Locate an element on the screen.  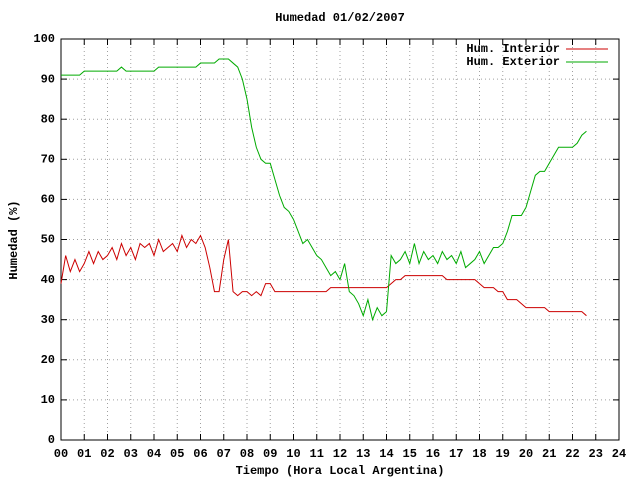
y-tick-label: 10 is located at coordinates (48, 400).